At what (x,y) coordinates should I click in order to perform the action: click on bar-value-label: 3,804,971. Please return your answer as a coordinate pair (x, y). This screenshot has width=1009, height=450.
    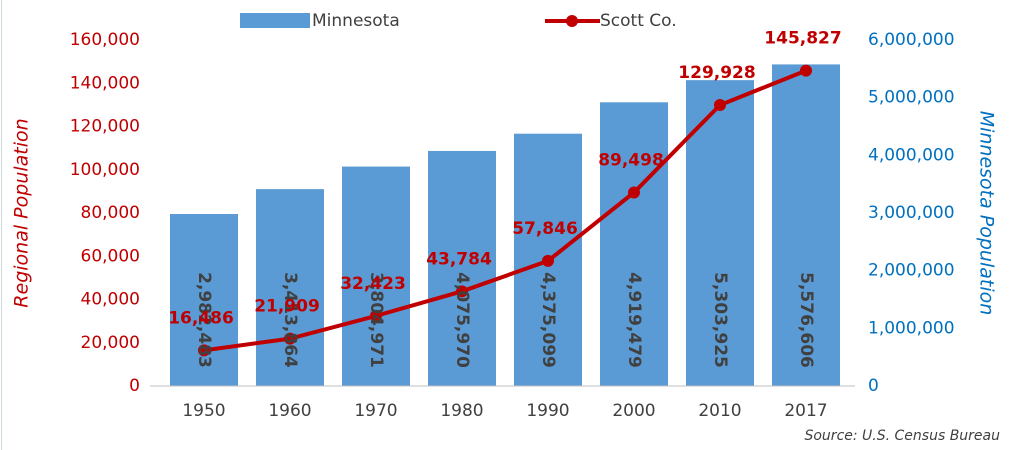
    Looking at the image, I should click on (376, 320).